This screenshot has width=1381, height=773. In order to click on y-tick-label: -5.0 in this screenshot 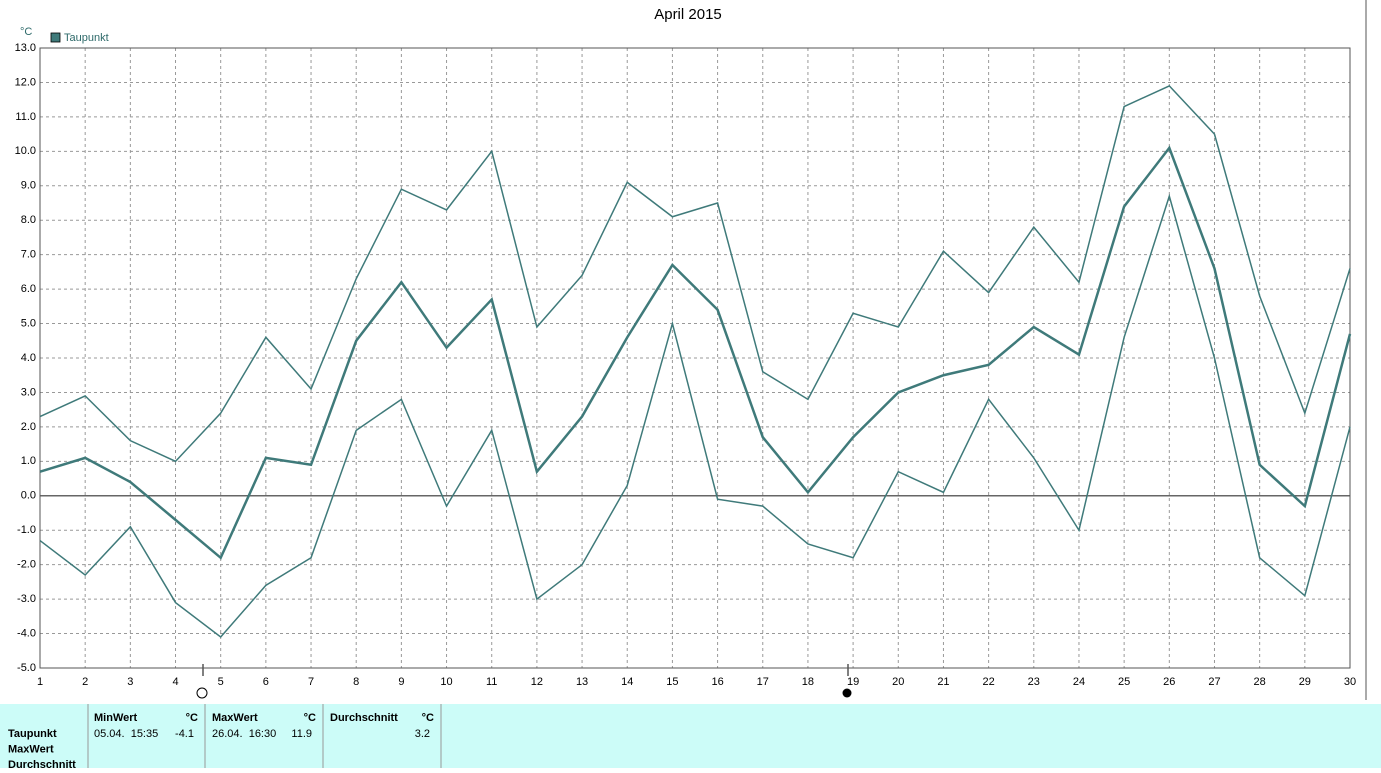, I will do `click(26, 668)`.